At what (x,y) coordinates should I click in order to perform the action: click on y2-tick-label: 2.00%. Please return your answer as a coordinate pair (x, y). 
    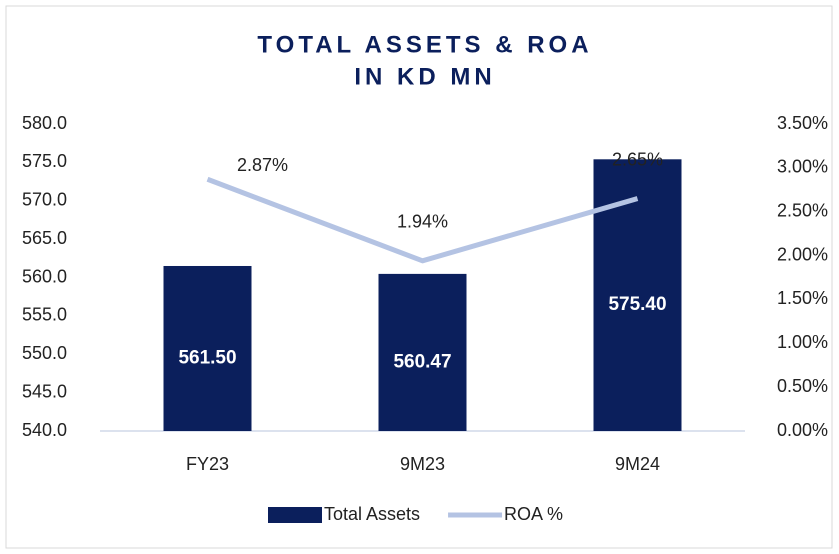
    Looking at the image, I should click on (802, 254).